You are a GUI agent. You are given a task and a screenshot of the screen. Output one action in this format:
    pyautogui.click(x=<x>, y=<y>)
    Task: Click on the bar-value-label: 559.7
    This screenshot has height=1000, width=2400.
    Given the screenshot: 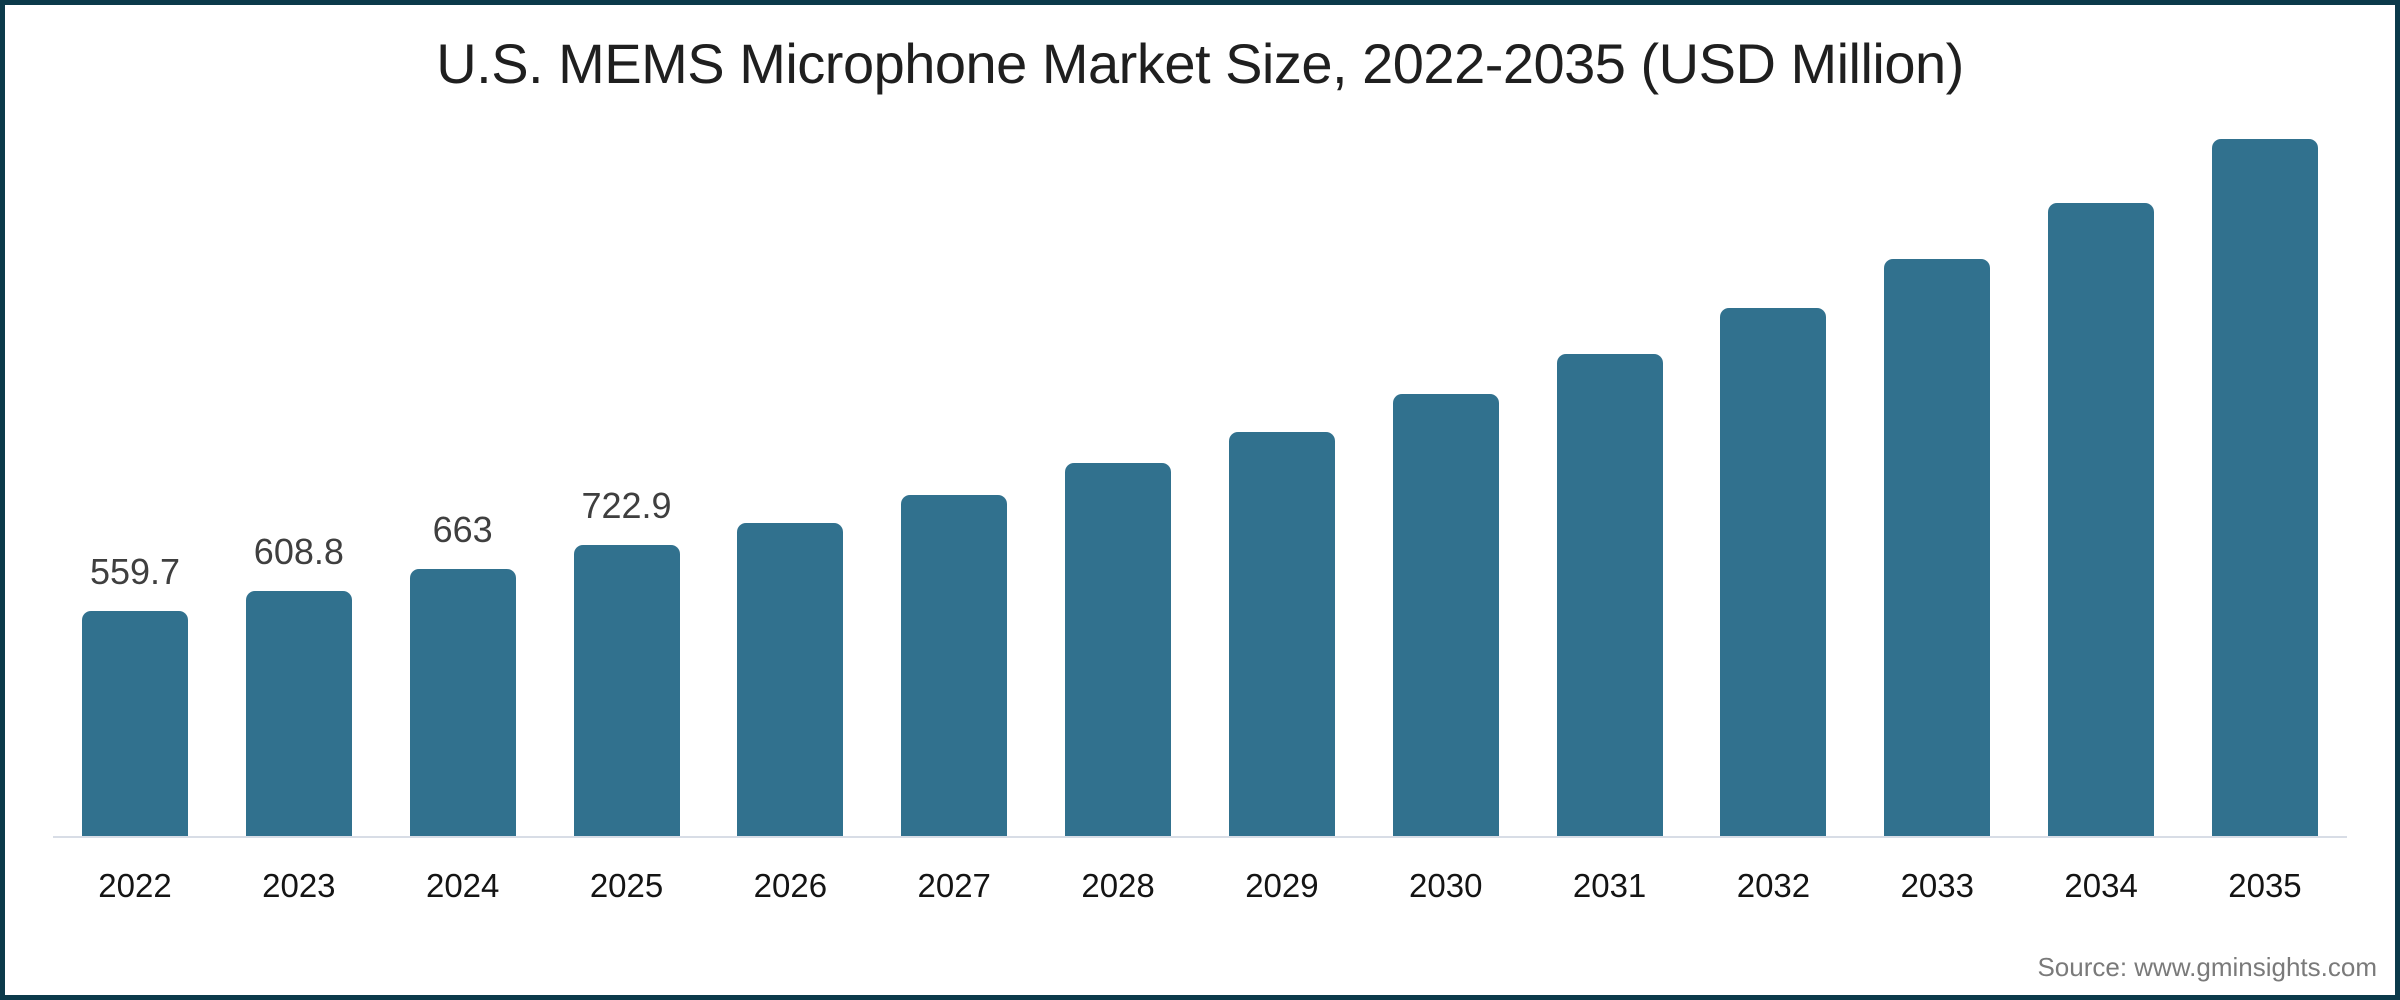 What is the action you would take?
    pyautogui.click(x=135, y=571)
    